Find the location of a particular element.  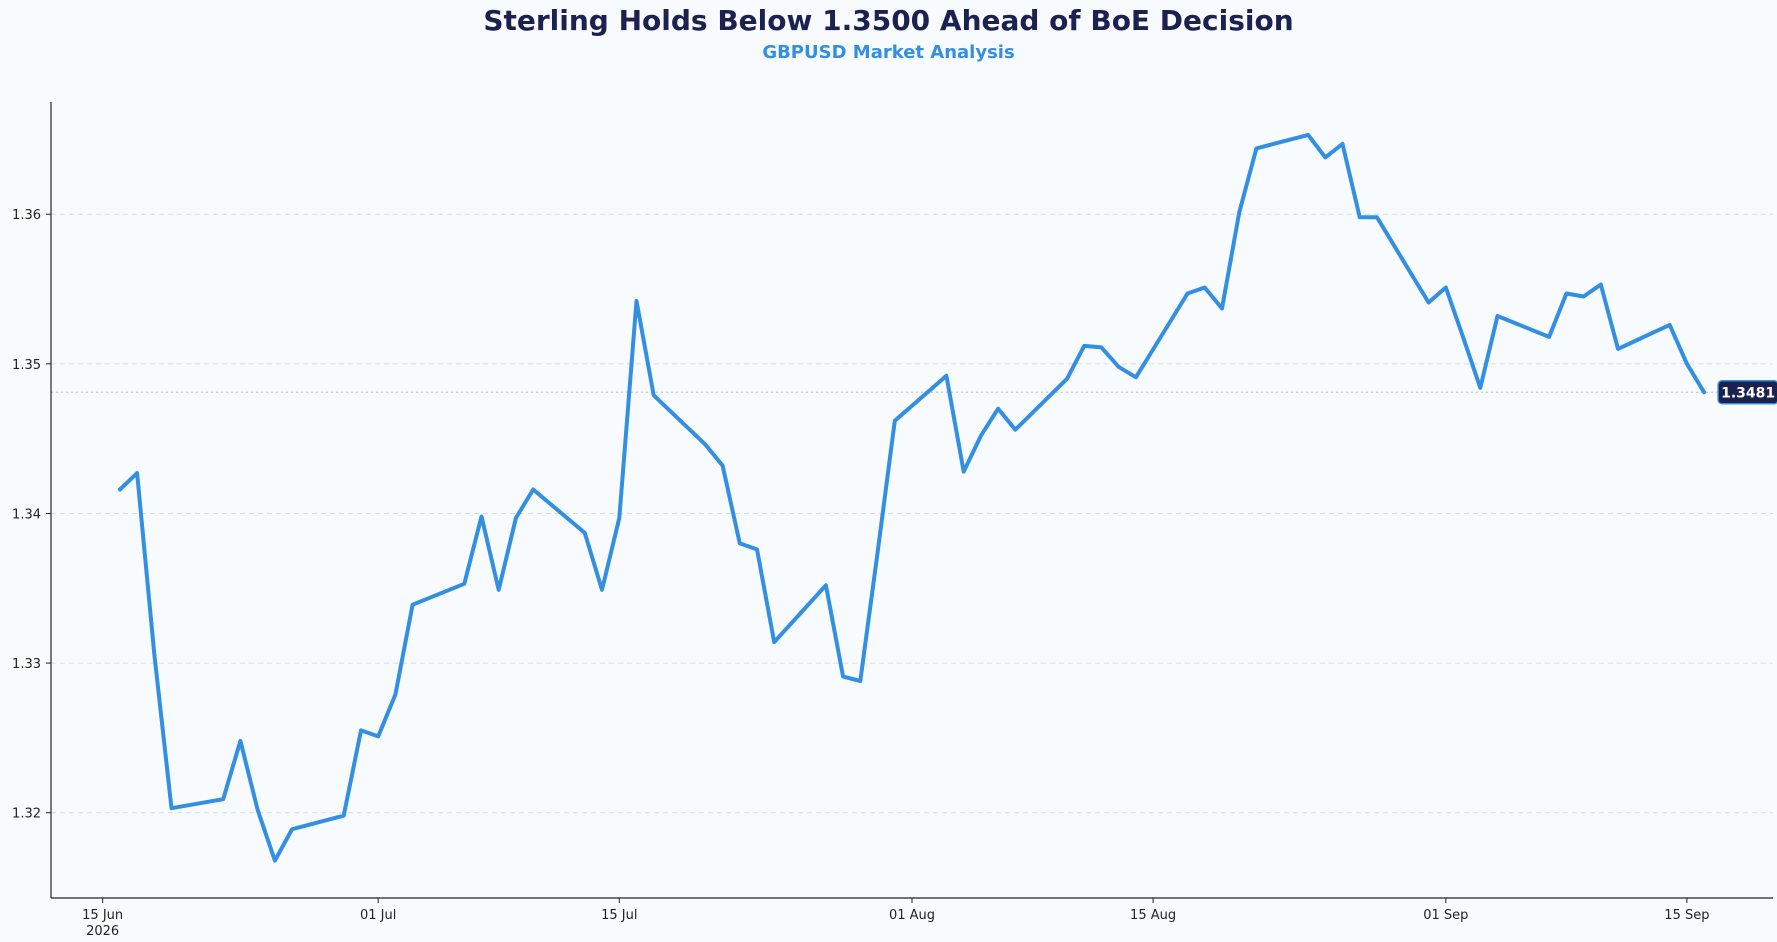

x-tick-label: 15 Jun is located at coordinates (102, 915).